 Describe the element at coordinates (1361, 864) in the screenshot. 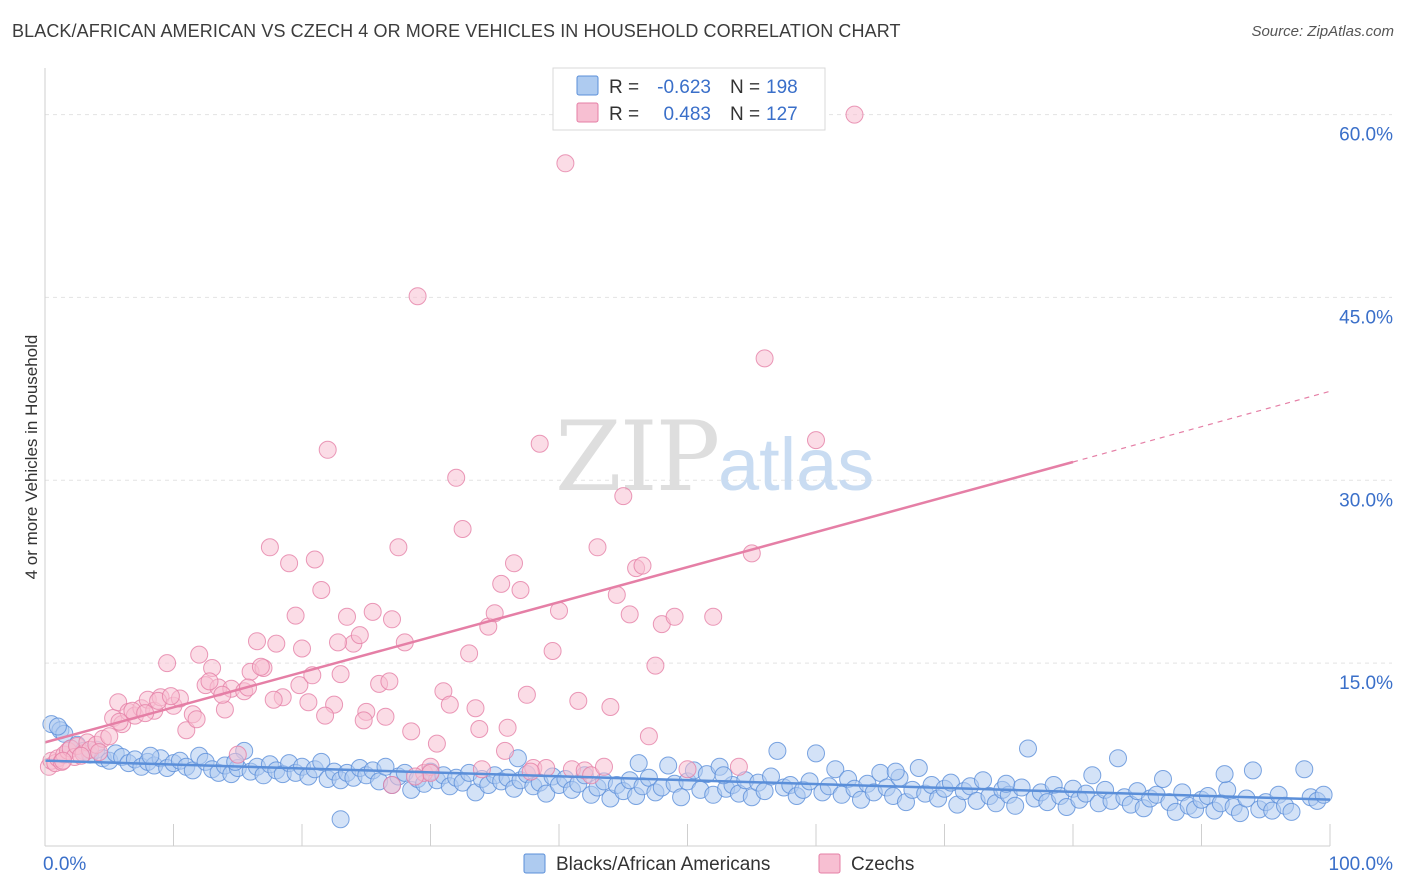

I see `x-tick-label-1: 100.0%` at that location.